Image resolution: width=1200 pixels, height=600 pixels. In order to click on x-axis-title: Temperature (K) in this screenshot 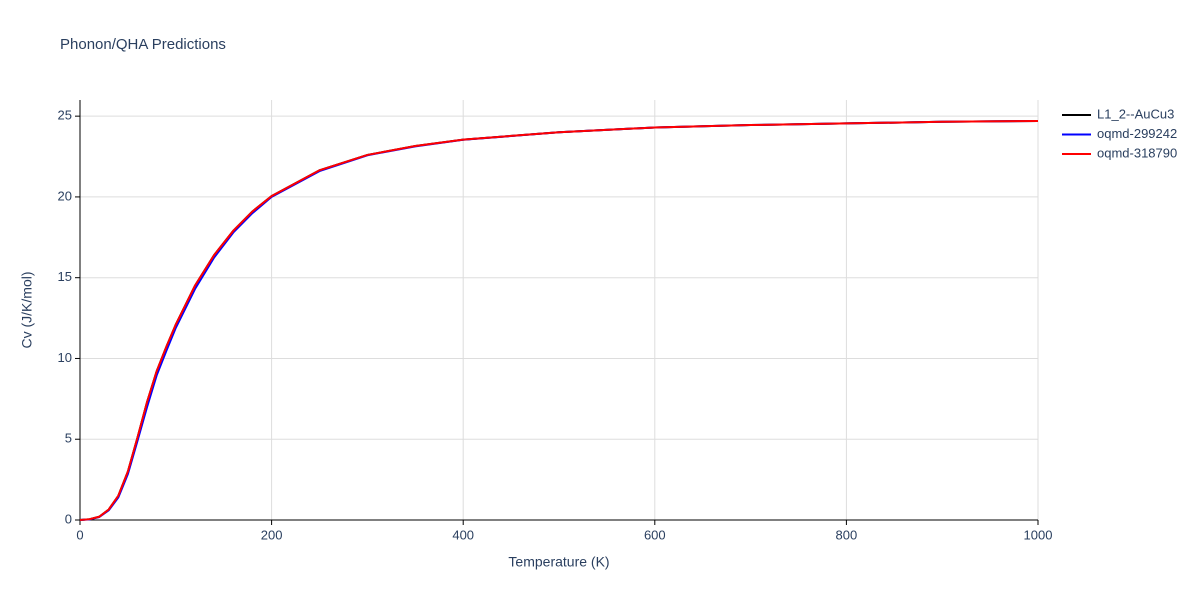, I will do `click(558, 562)`.